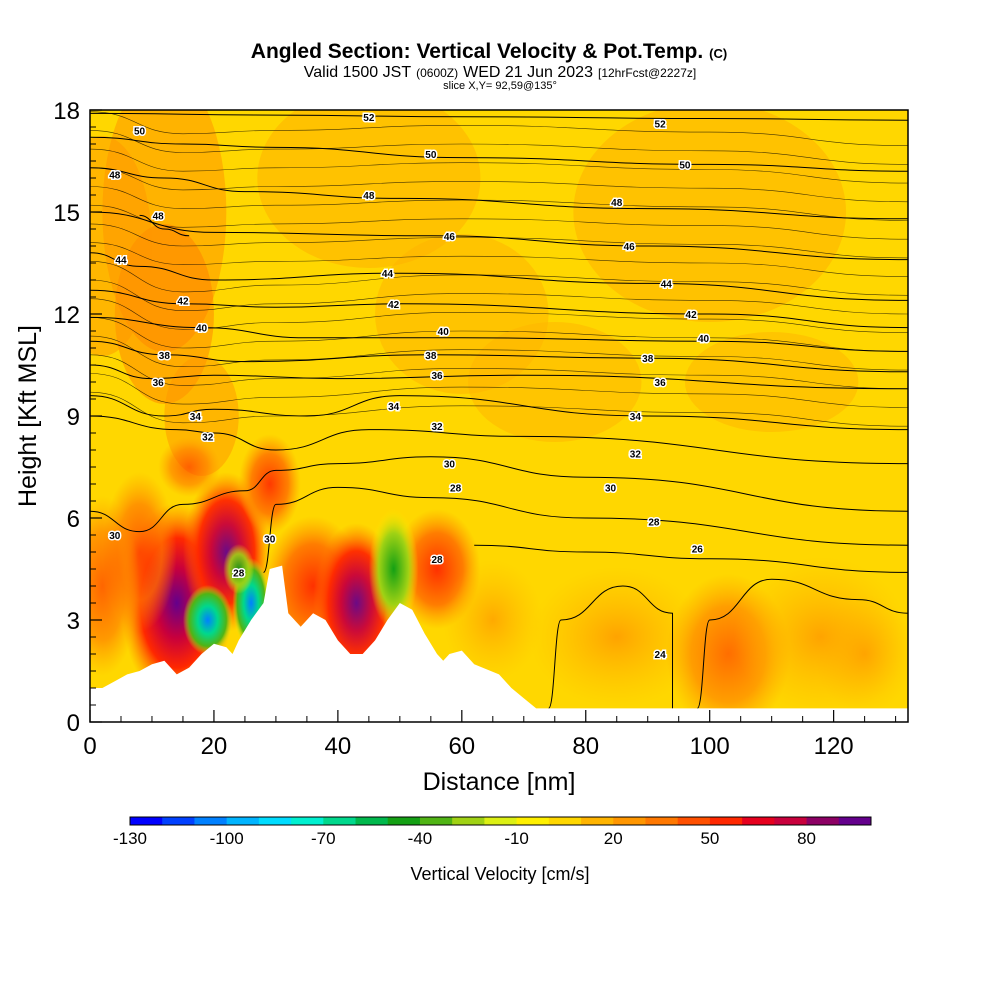  I want to click on contour-label: 40, so click(444, 332).